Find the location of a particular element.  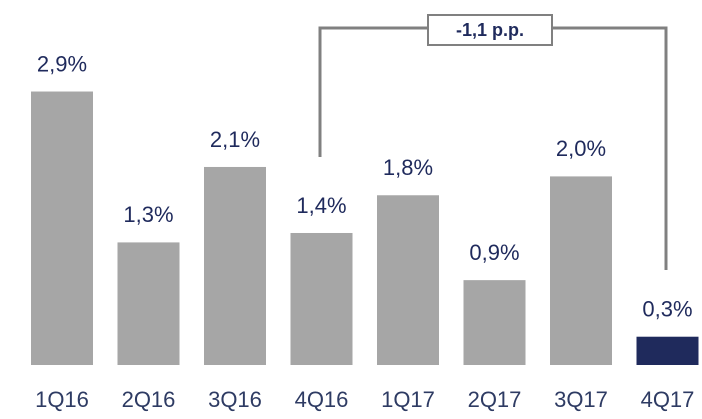

x-tick-label: 2Q16 is located at coordinates (149, 399).